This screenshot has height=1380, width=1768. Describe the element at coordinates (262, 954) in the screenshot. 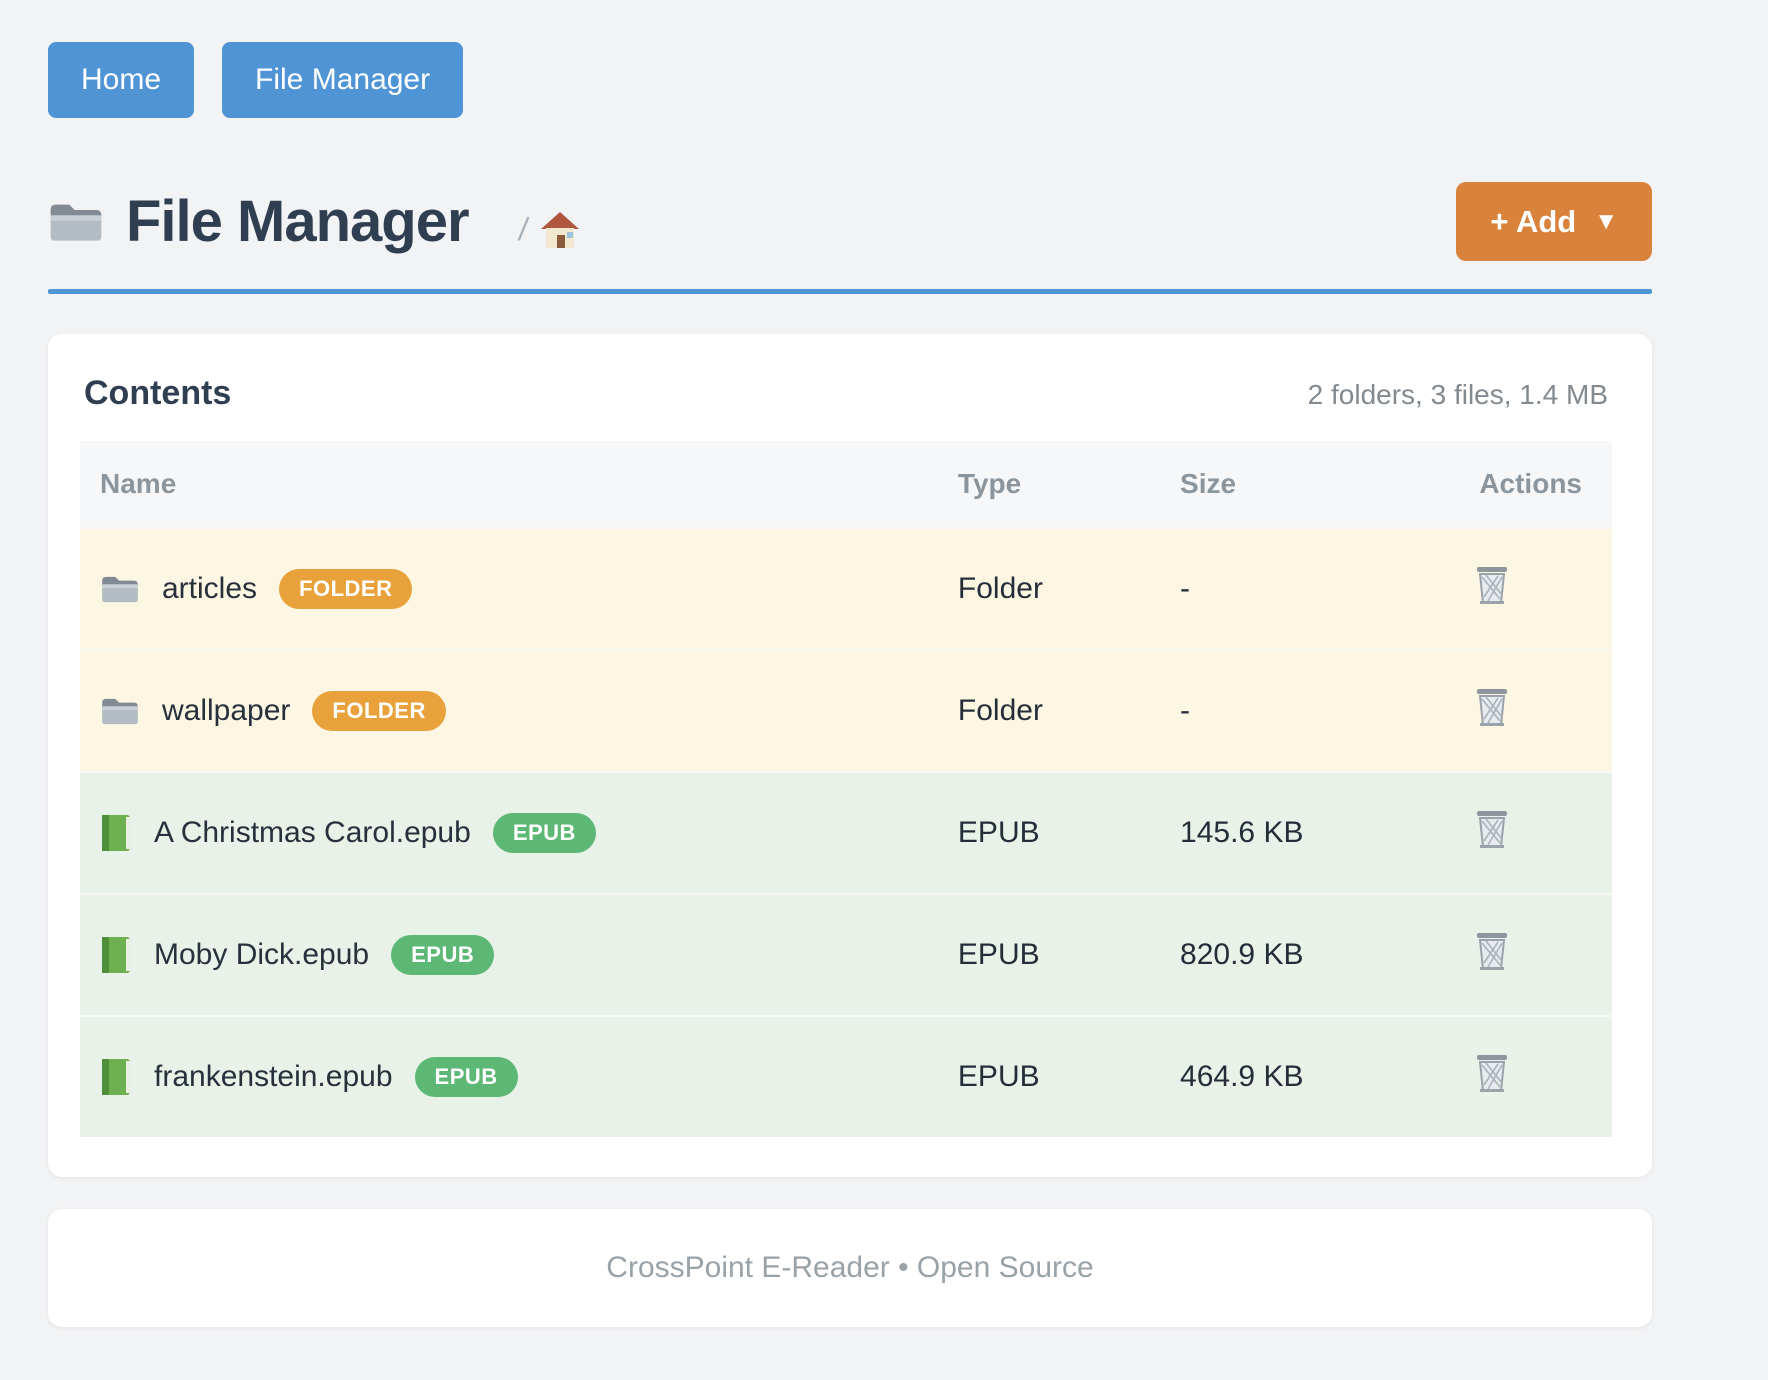

I see `file-name-link: Moby Dick.epub` at that location.